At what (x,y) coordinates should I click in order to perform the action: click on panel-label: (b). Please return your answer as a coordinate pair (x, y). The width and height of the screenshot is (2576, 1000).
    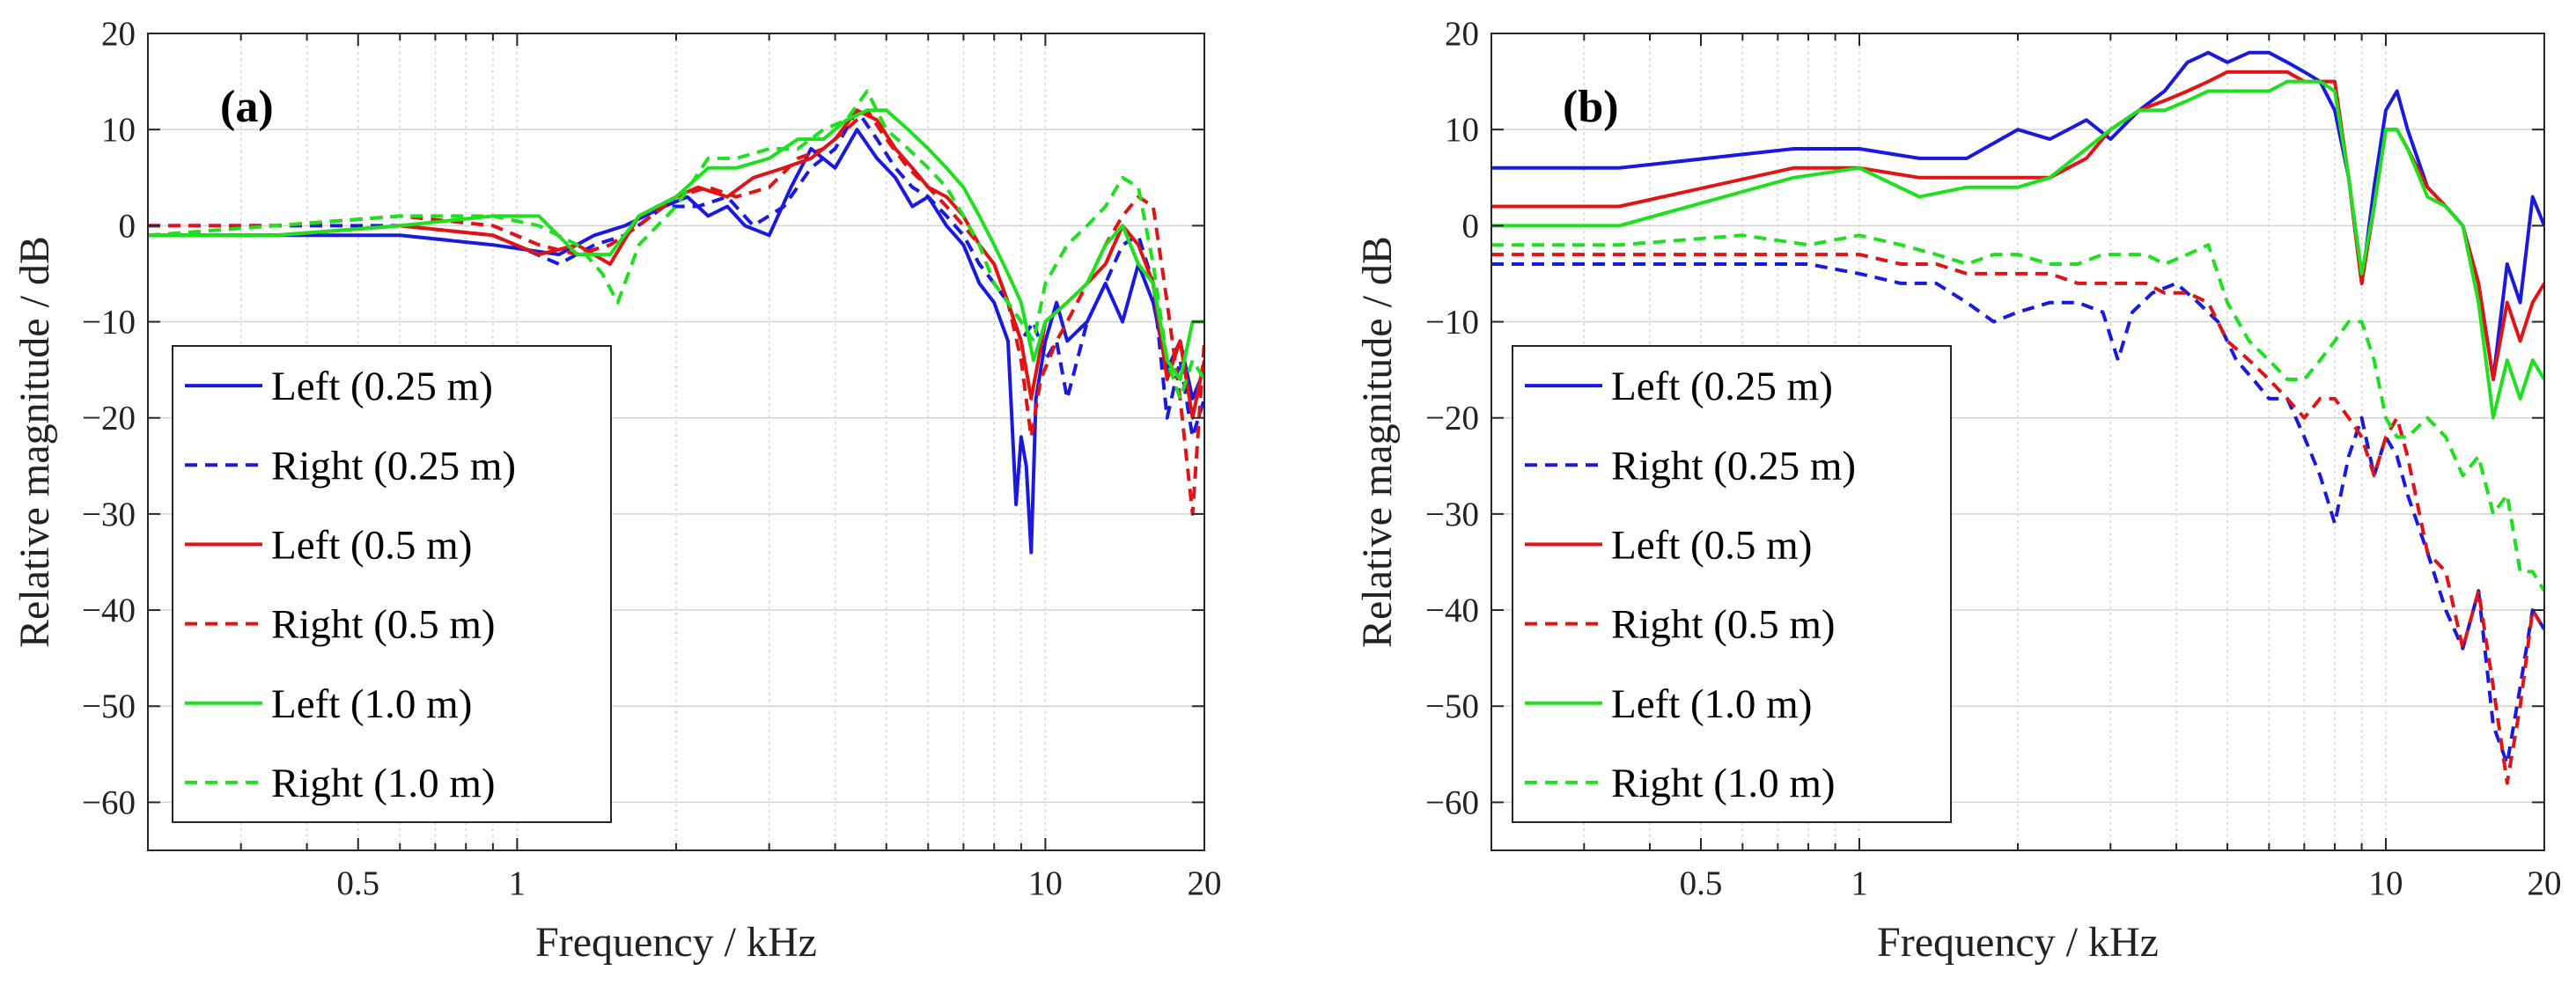
    Looking at the image, I should click on (1591, 107).